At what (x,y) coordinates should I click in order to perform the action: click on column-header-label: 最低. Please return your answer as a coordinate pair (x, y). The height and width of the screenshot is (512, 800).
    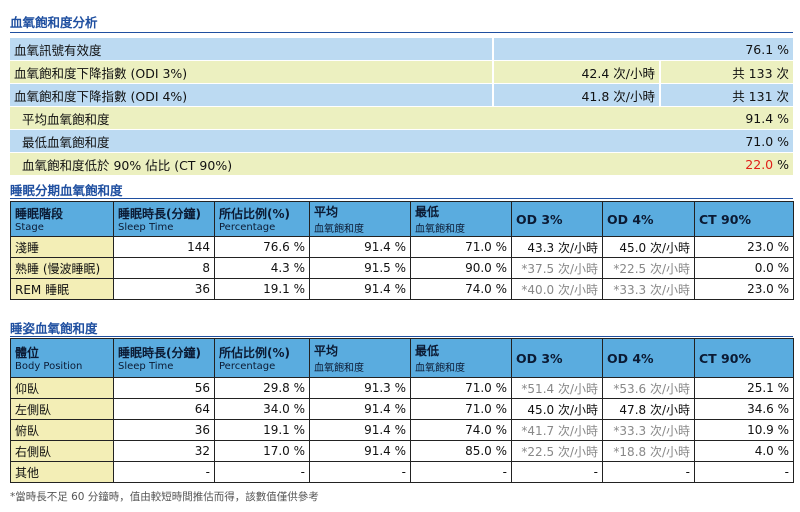
    Looking at the image, I should click on (427, 212).